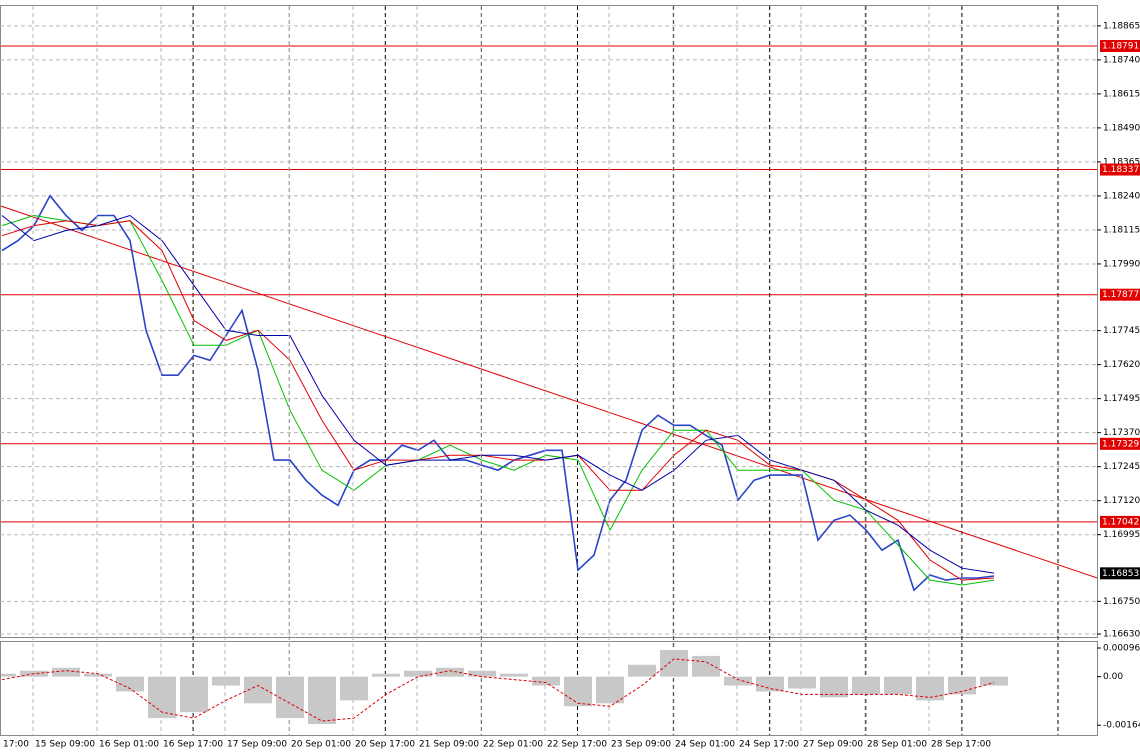  What do you see at coordinates (16, 745) in the screenshot?
I see `x-tick-label: 17:00` at bounding box center [16, 745].